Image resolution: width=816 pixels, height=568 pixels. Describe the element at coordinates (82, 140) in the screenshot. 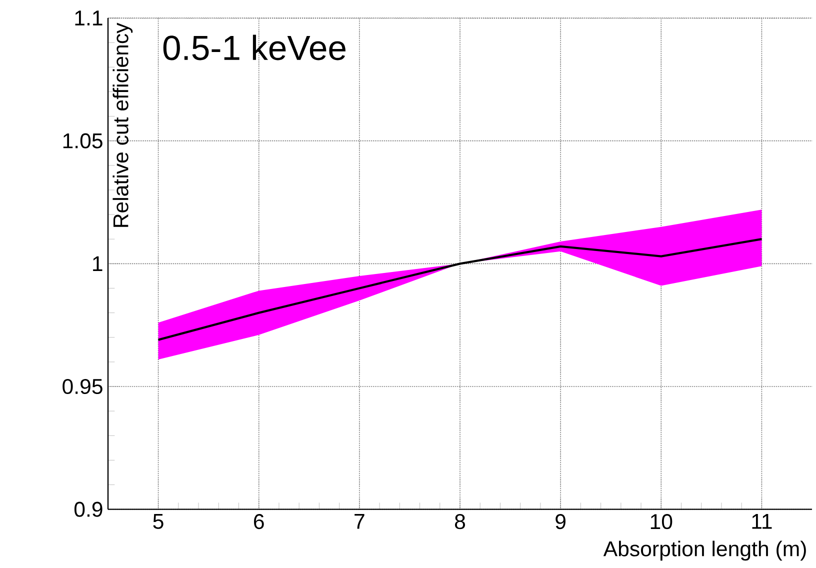

I see `y-tick-label: 1.05` at that location.